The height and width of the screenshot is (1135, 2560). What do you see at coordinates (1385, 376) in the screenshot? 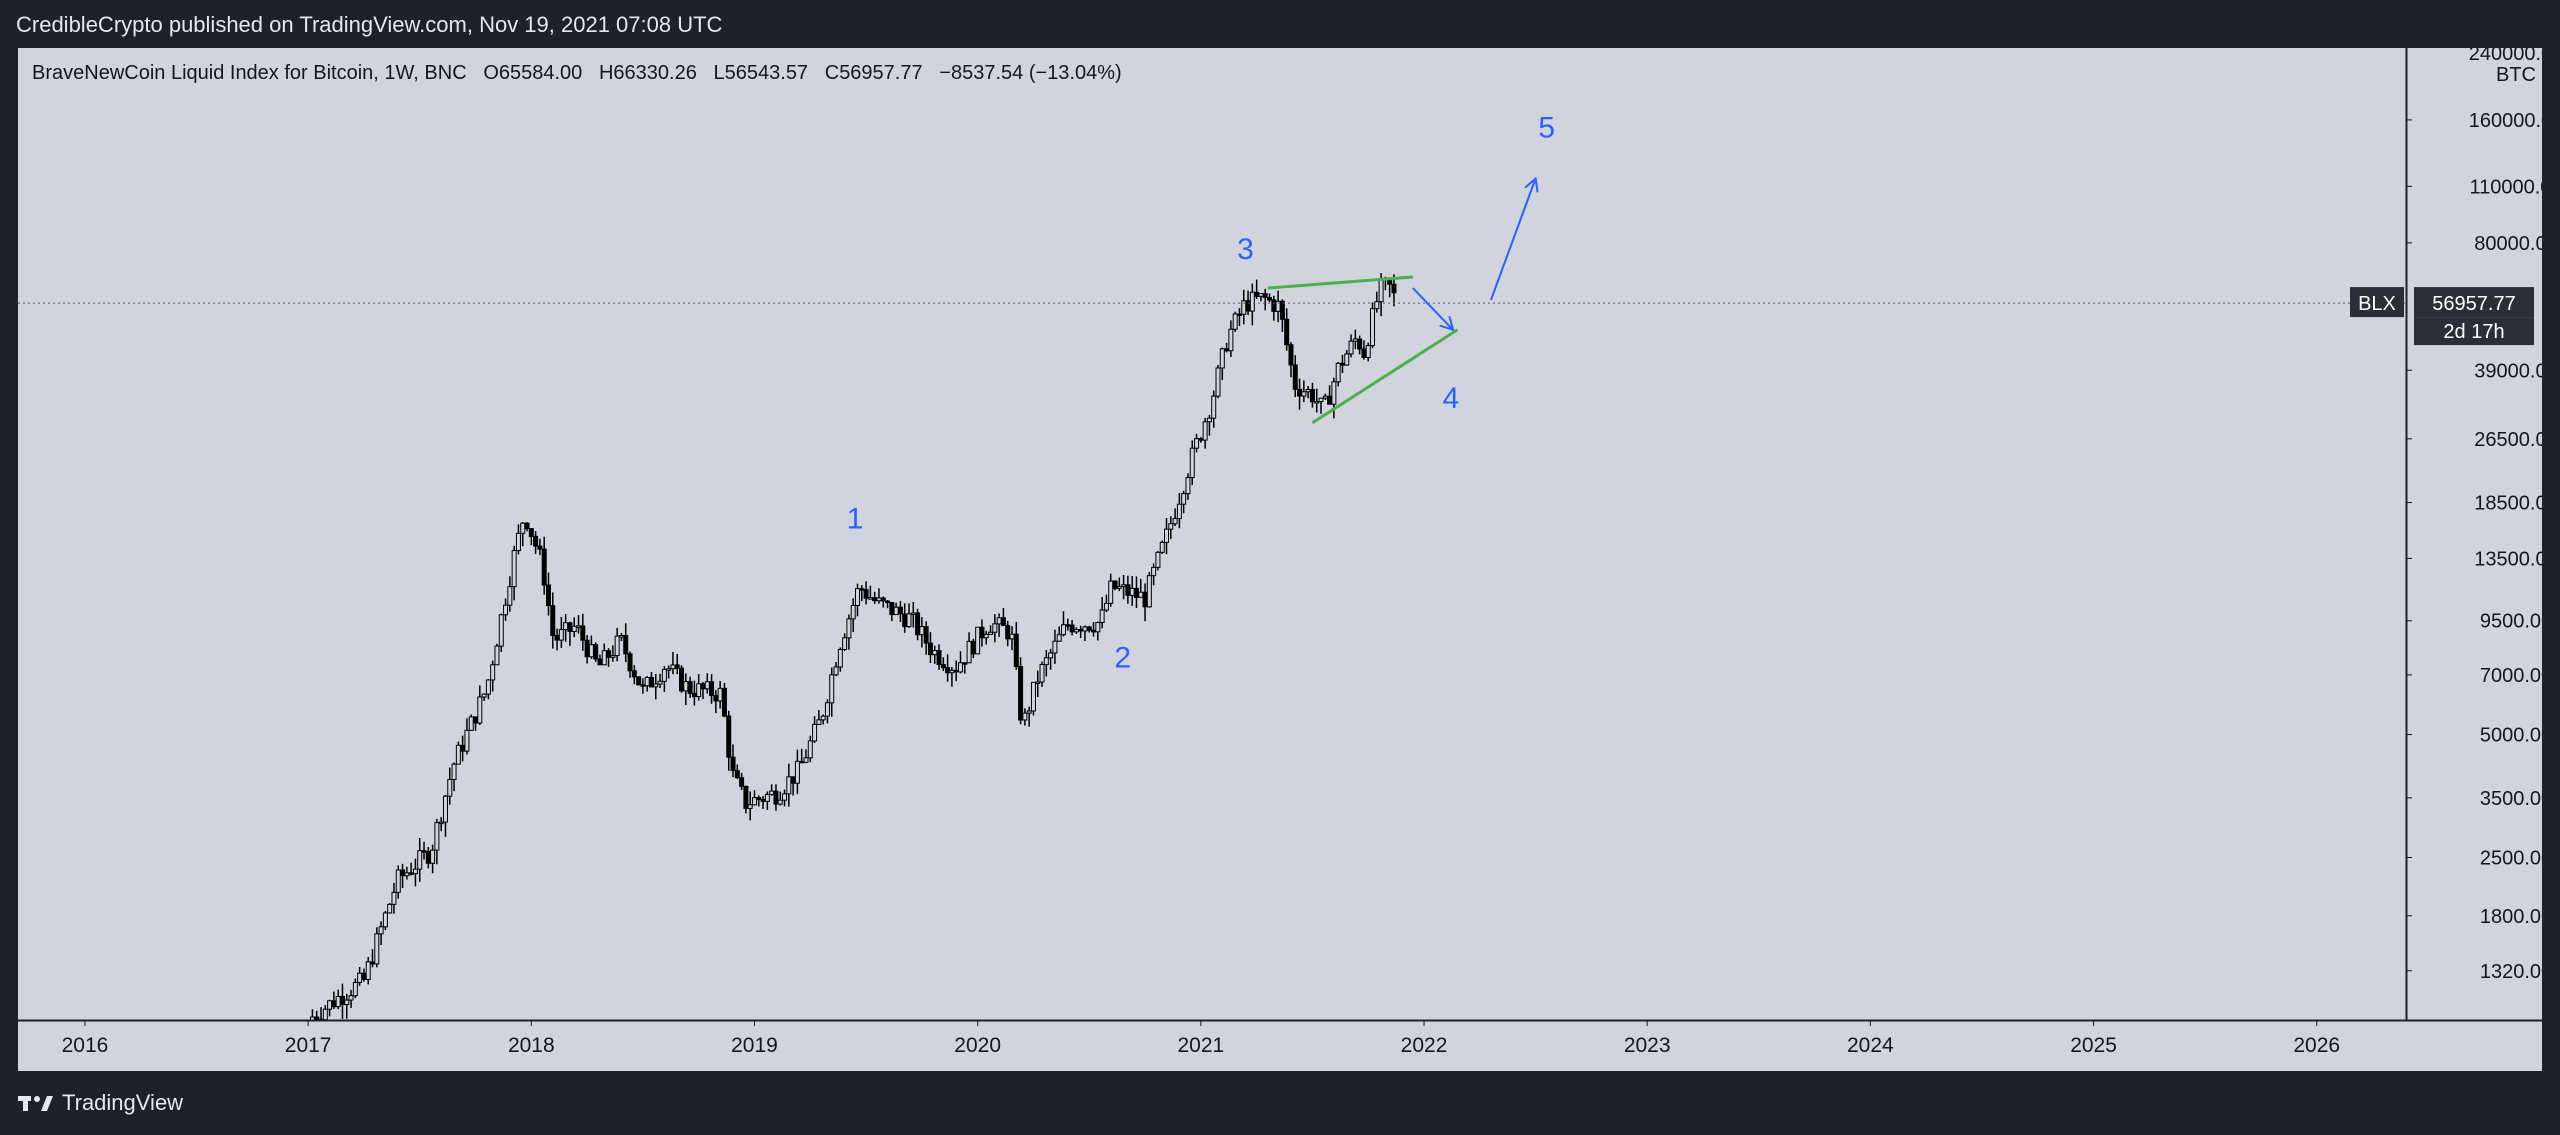
I see `trendline-lower` at bounding box center [1385, 376].